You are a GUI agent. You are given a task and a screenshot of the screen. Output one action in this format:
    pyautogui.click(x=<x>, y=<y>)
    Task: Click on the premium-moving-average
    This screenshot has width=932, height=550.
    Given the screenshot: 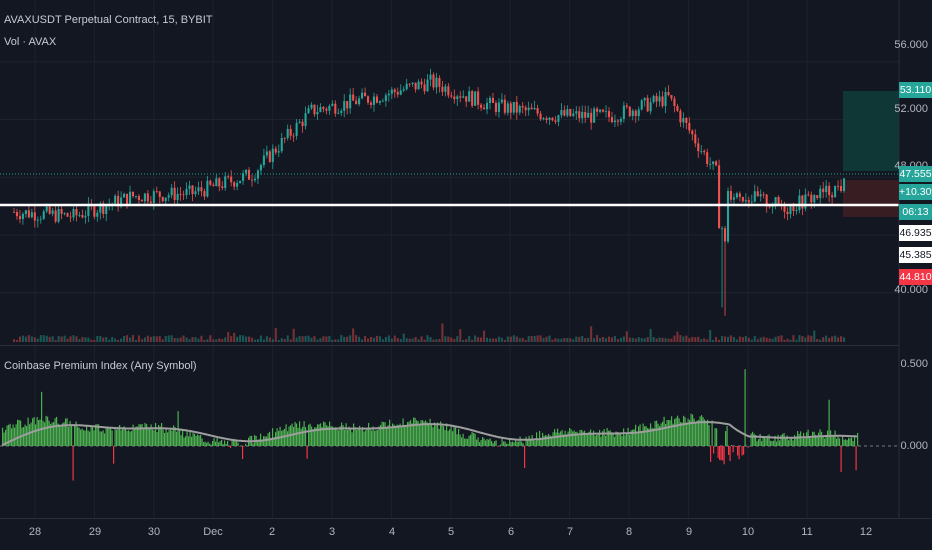 What is the action you would take?
    pyautogui.click(x=429, y=434)
    